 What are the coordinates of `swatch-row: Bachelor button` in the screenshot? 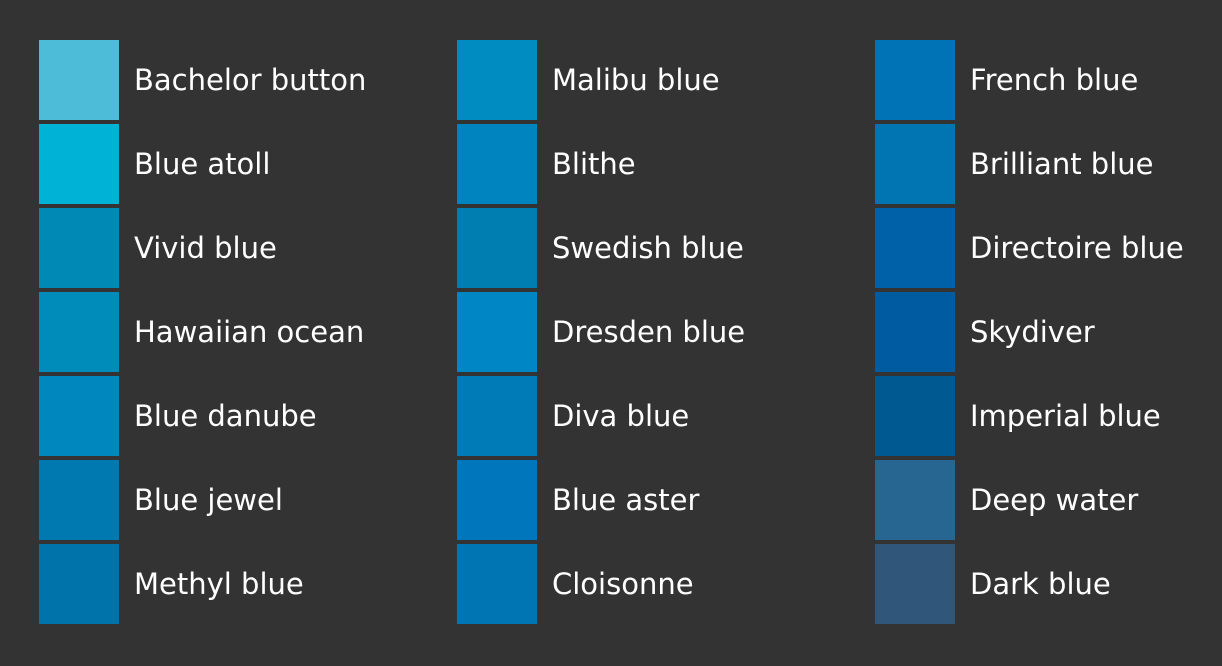 It's located at (209, 80).